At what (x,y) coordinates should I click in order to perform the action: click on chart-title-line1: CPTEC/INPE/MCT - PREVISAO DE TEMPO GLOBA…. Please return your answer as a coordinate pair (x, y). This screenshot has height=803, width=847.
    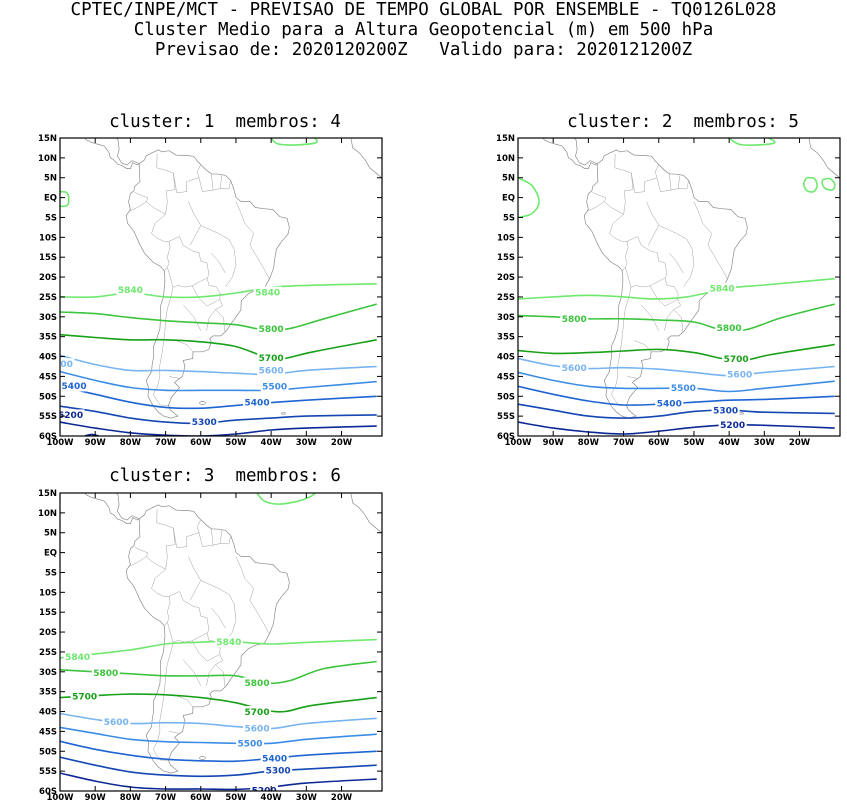
    Looking at the image, I should click on (423, 10).